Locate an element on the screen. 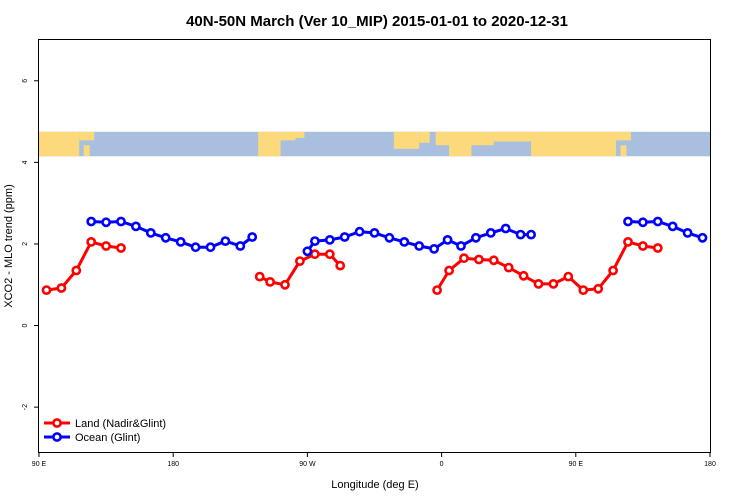  y-axis: -2 0 2 4 6 is located at coordinates (30, 244).